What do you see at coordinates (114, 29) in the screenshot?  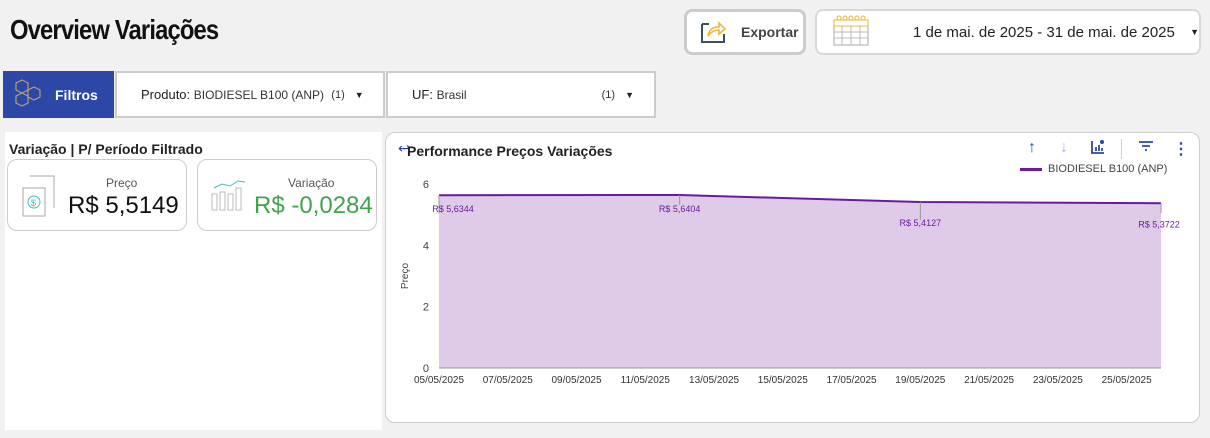 I see `page-title: Overview Variações` at bounding box center [114, 29].